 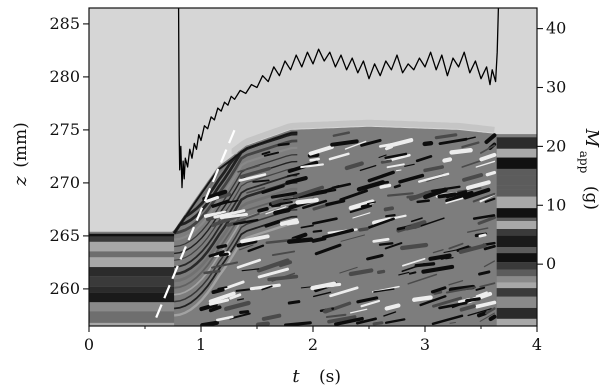 I want to click on left-y-tick-label: 280, so click(x=64, y=76).